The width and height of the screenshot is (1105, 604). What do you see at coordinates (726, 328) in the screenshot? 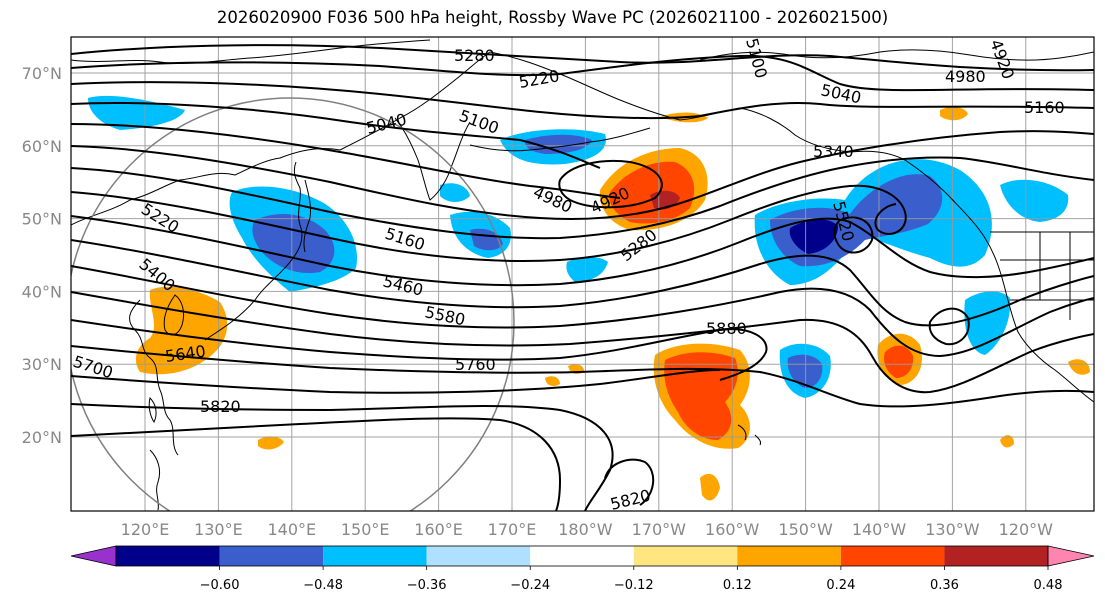
I see `contour-label: 5880` at bounding box center [726, 328].